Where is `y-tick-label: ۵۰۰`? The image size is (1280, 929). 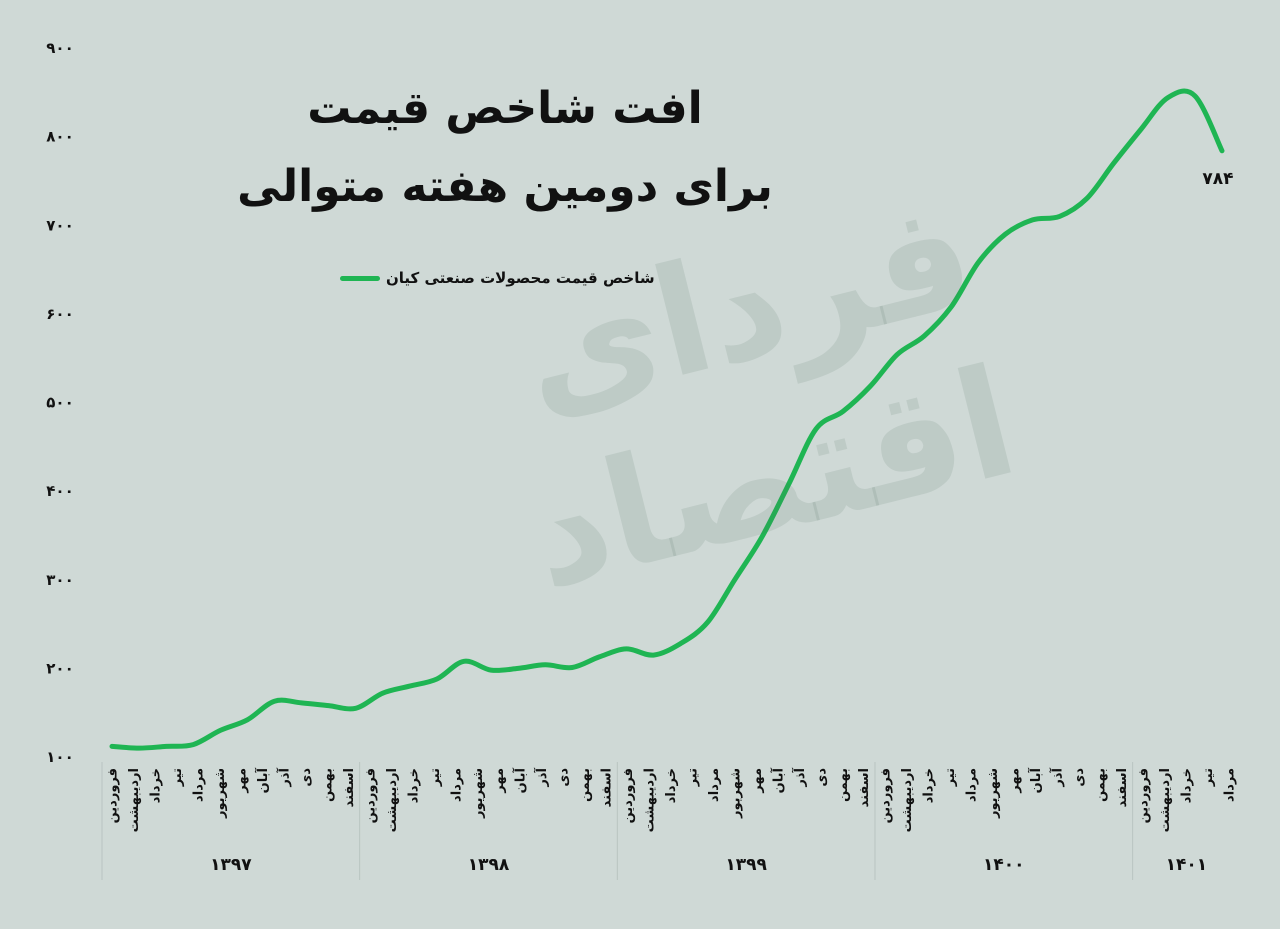 y-tick-label: ۵۰۰ is located at coordinates (59, 403).